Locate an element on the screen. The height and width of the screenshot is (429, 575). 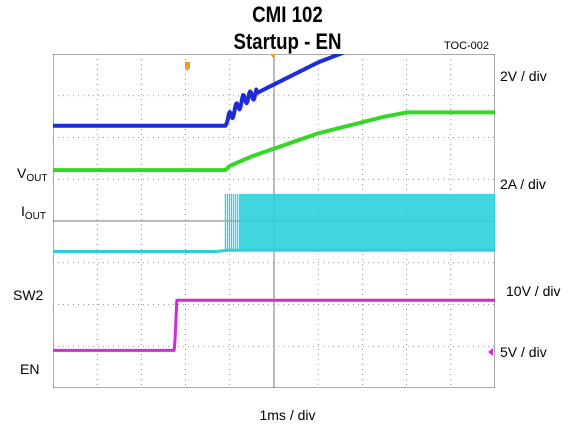
trace-vout is located at coordinates (199, 91).